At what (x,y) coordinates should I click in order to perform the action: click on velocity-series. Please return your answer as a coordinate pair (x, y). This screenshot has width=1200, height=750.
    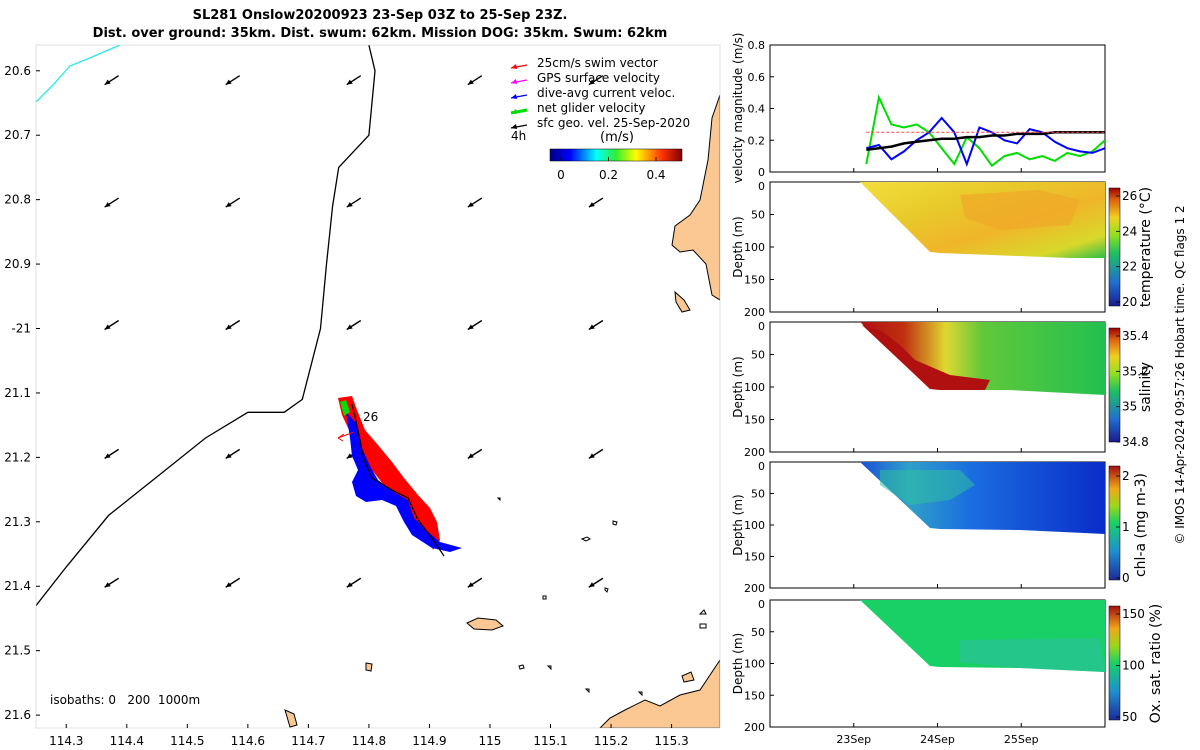
    Looking at the image, I should click on (985, 131).